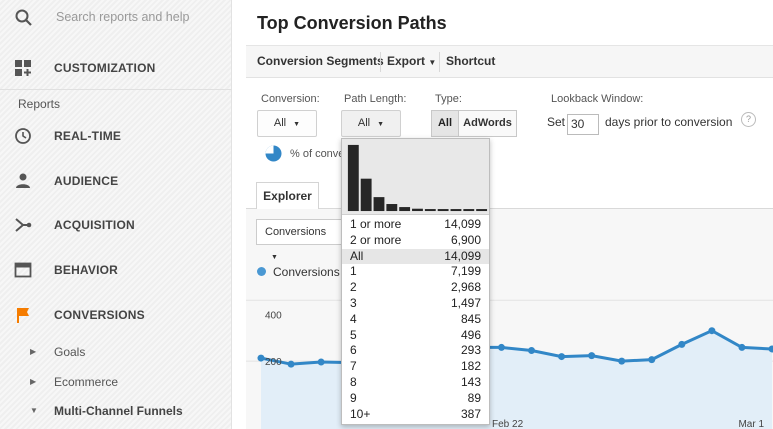 The width and height of the screenshot is (773, 429). I want to click on path-length-option: 8 143, so click(415, 383).